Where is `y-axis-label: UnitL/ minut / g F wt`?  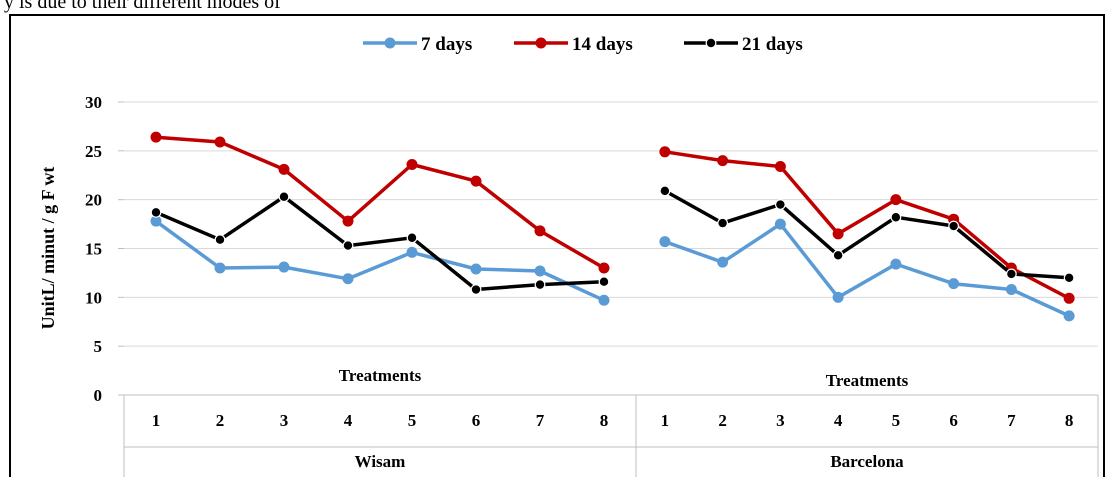
y-axis-label: UnitL/ minut / g F wt is located at coordinates (48, 248).